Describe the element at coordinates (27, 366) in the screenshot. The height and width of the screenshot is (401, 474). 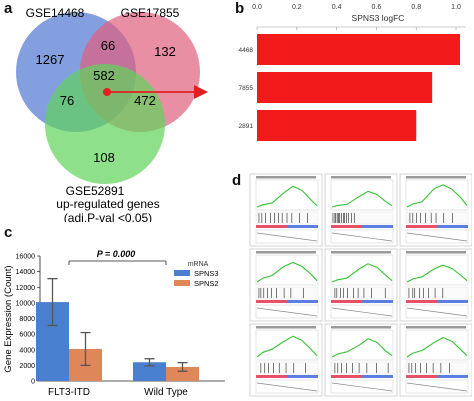
I see `expression-y-tick-label: 2000` at that location.